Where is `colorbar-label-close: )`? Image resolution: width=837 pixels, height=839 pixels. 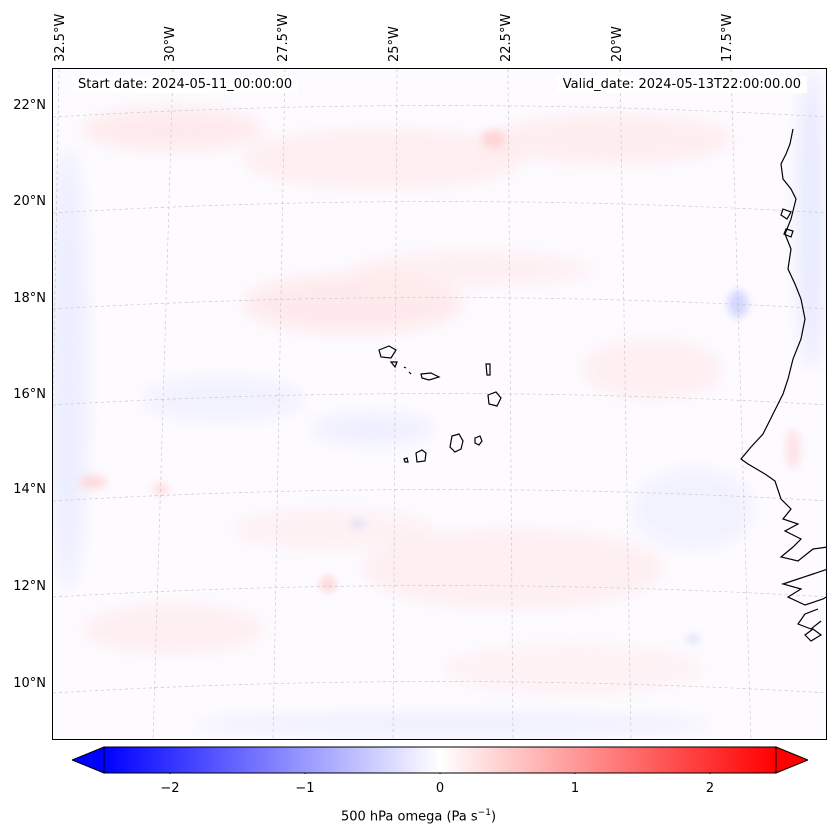
colorbar-label-close: ) is located at coordinates (493, 817).